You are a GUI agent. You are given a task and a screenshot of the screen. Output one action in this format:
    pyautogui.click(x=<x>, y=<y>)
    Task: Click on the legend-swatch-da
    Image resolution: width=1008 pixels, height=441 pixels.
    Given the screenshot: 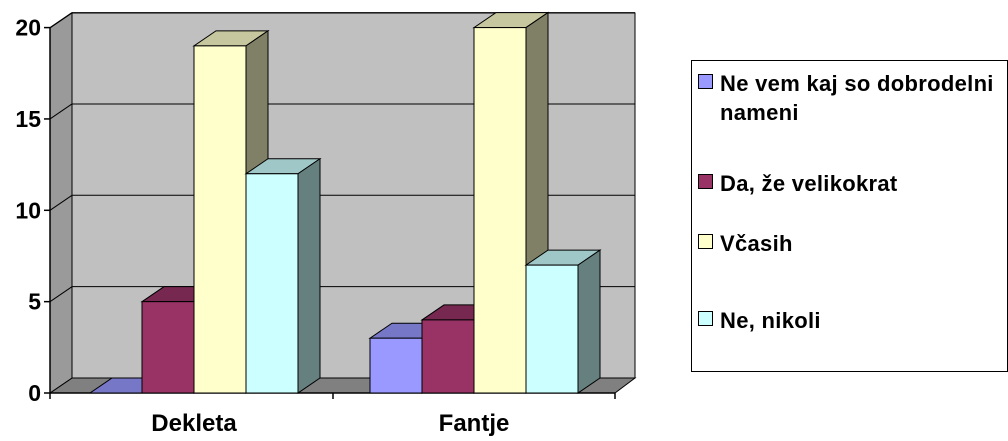 What is the action you would take?
    pyautogui.click(x=705, y=181)
    